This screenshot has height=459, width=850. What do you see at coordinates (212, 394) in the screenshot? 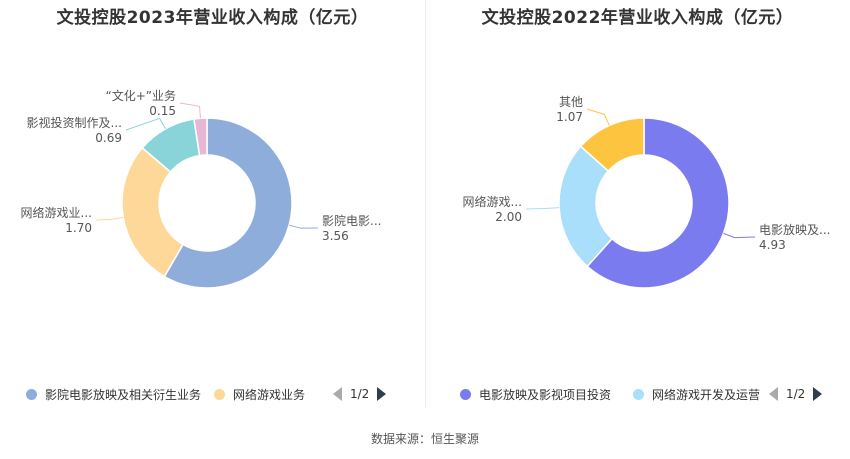
I see `chart-legend: 影院电影放映及相关衍生业务 网络游戏业务 1/2` at bounding box center [212, 394].